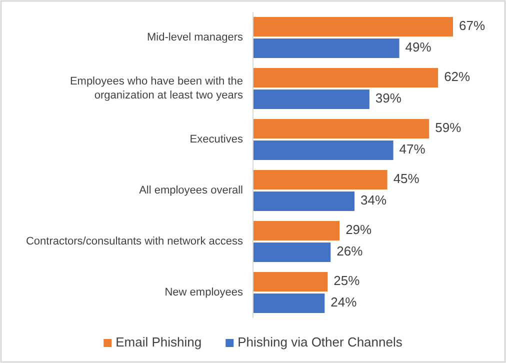 The image size is (506, 363). What do you see at coordinates (344, 302) in the screenshot?
I see `data-label: 24%` at bounding box center [344, 302].